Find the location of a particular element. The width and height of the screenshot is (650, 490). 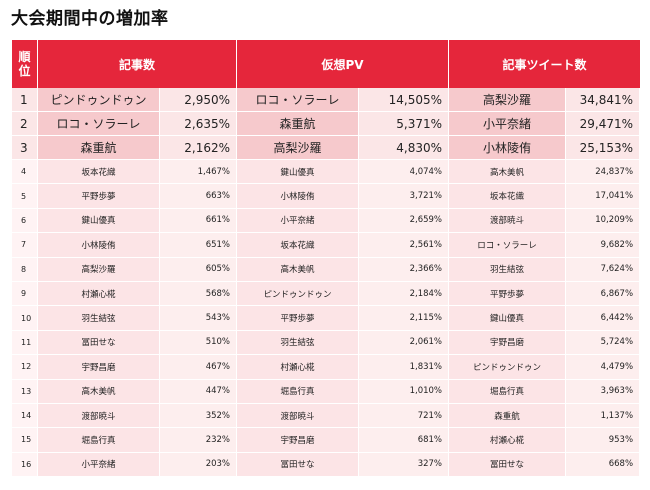

article-name-cell: 平野歩夢 is located at coordinates (99, 196).